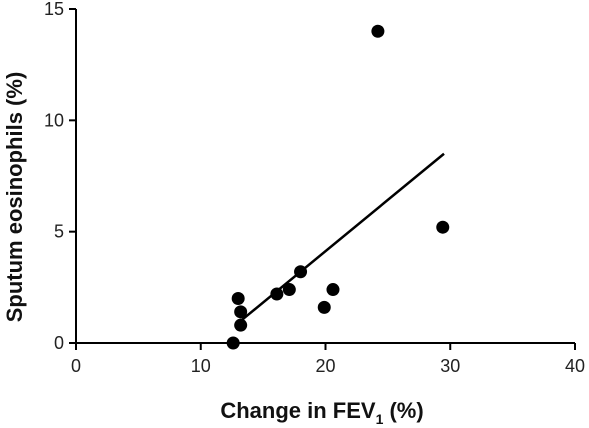  Describe the element at coordinates (325, 366) in the screenshot. I see `x-tick-label: 20` at that location.